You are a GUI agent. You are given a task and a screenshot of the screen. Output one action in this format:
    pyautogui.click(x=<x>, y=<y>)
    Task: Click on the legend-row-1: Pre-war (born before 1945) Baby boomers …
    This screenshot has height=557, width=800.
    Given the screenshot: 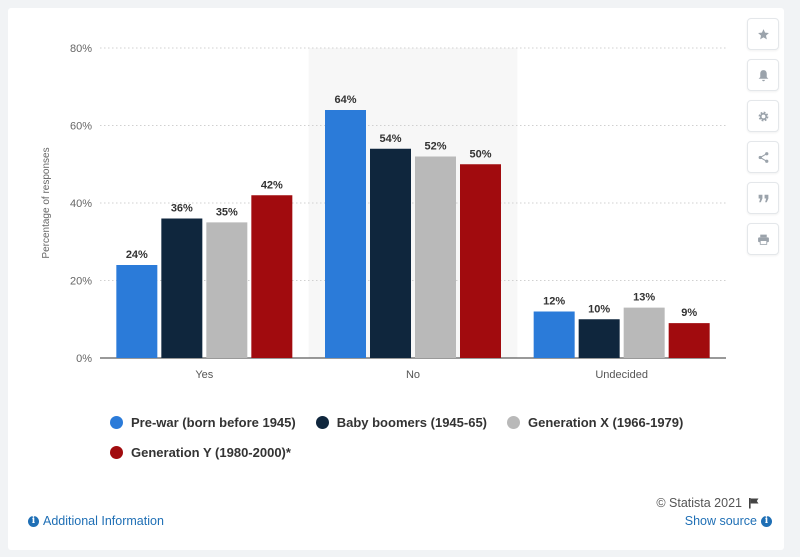 What is the action you would take?
    pyautogui.click(x=410, y=422)
    